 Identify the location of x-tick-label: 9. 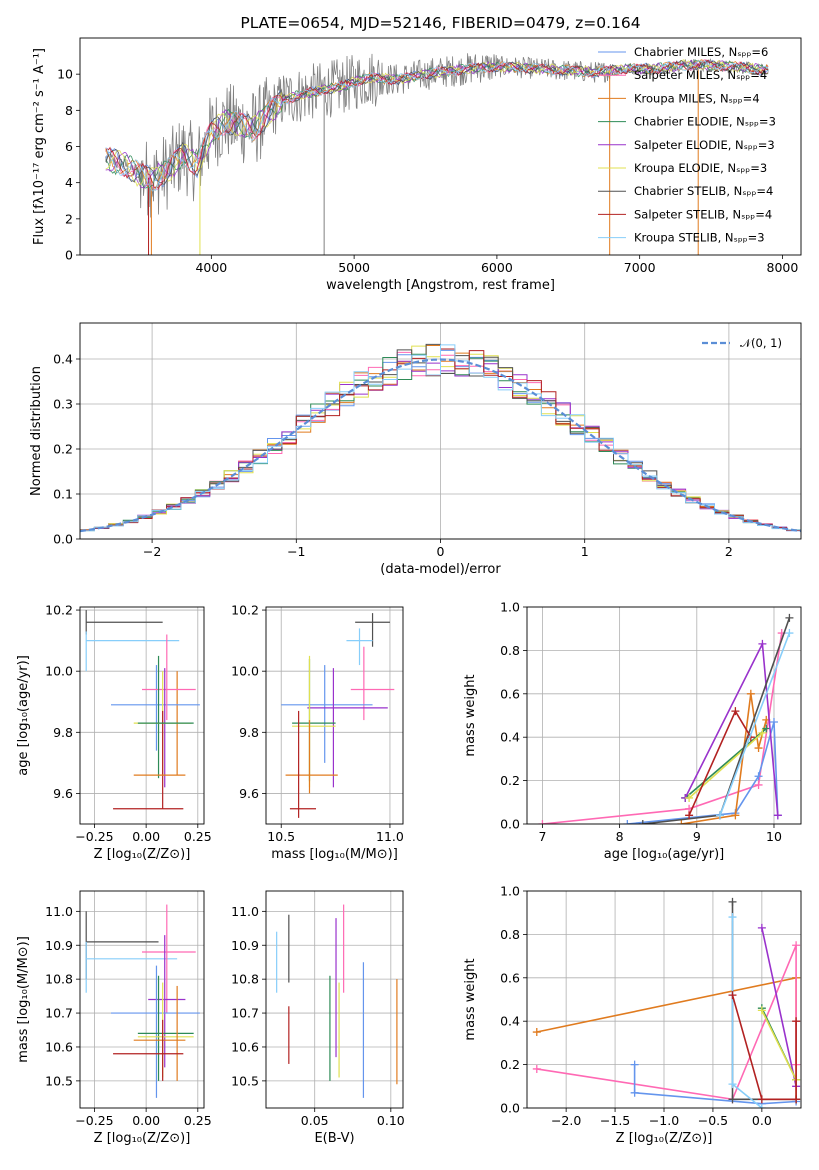
(697, 836).